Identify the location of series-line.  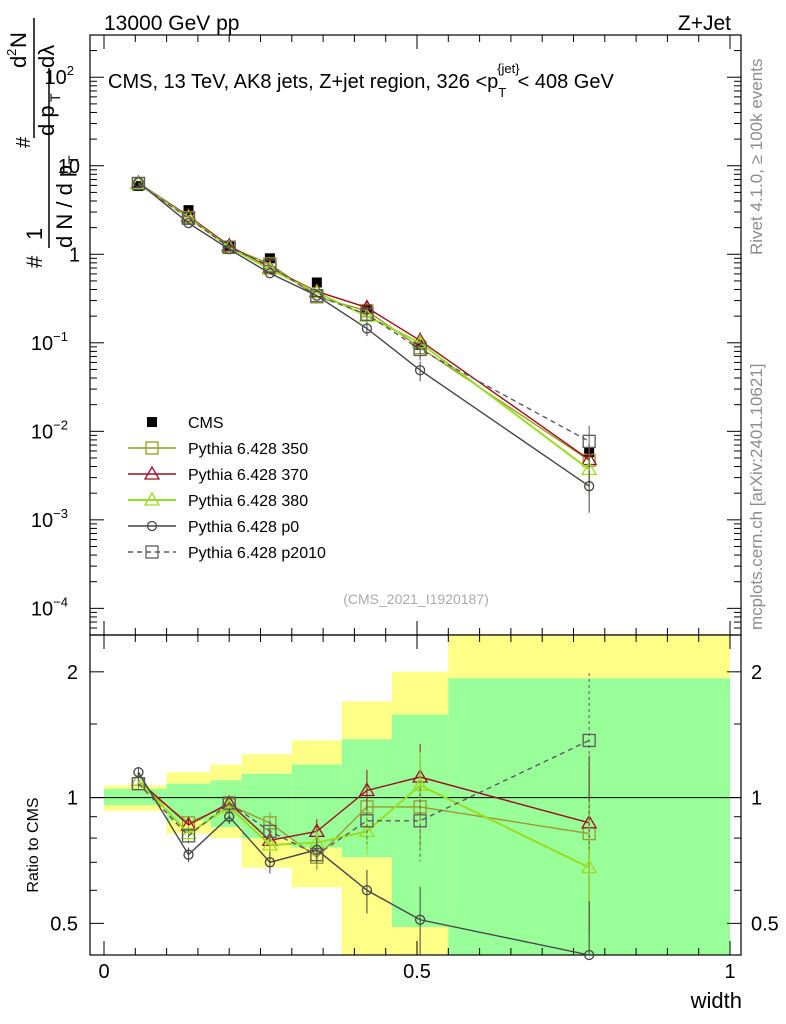
(364, 312).